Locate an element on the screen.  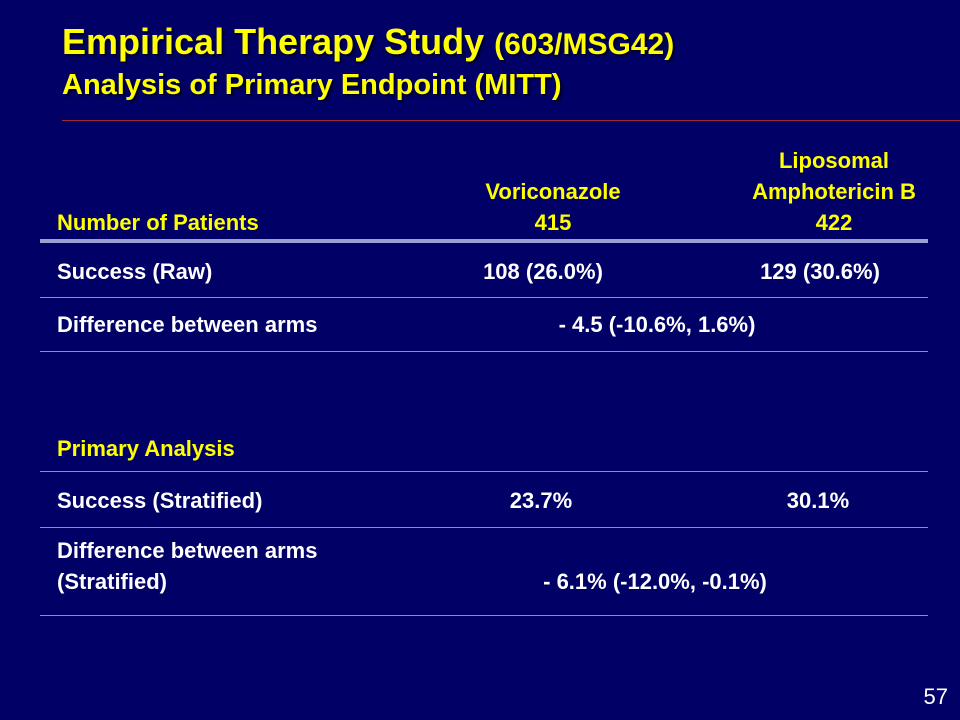
row-success-raw-col2: 129 (30.6%) is located at coordinates (820, 271).